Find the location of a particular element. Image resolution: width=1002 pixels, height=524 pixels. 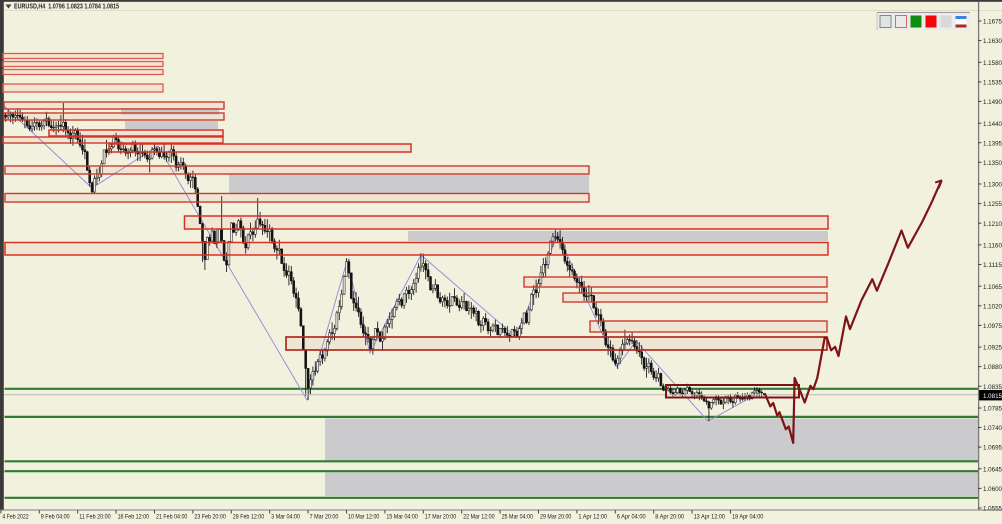

svg-text: 1.1115 is located at coordinates (992, 265).